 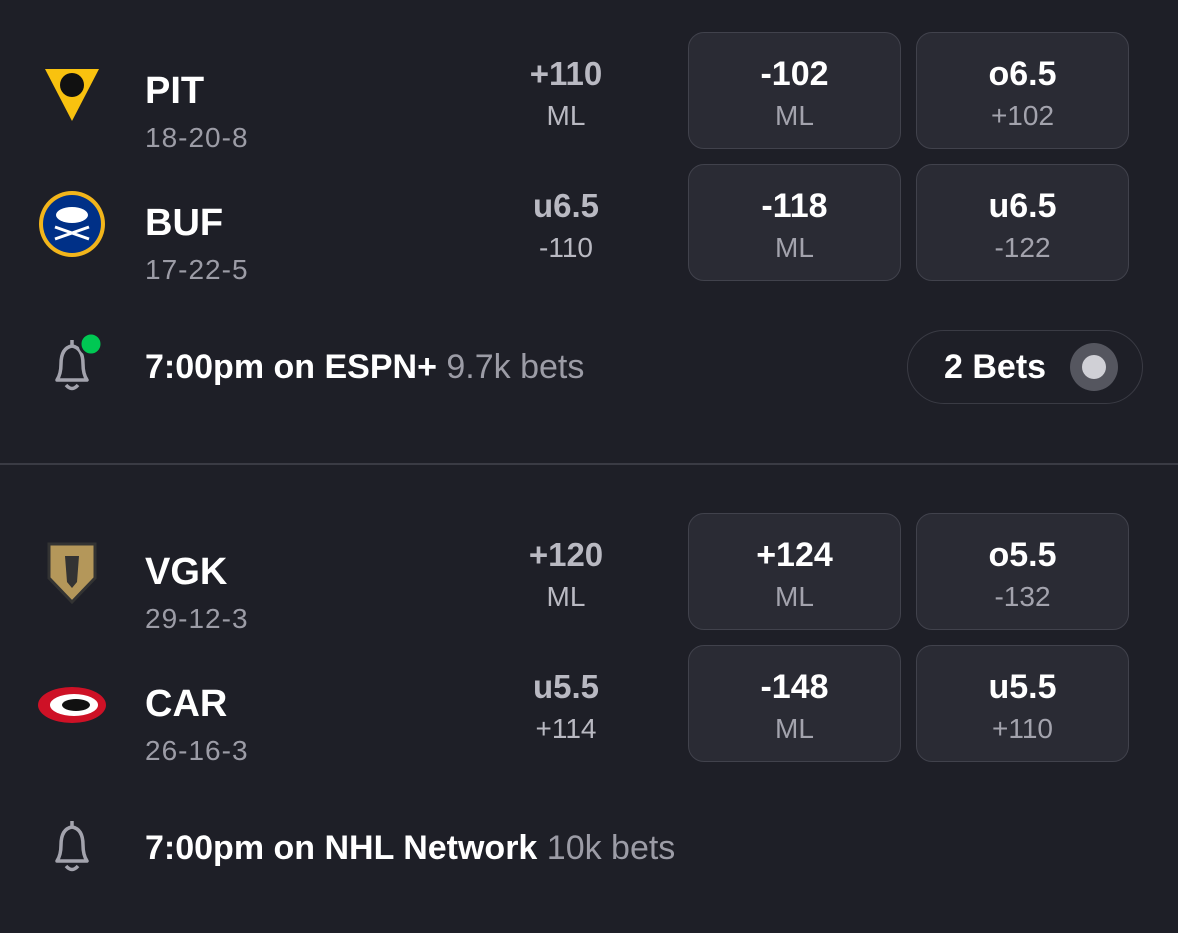 What do you see at coordinates (291, 367) in the screenshot?
I see `game-time: 7:00pm on ESPN+` at bounding box center [291, 367].